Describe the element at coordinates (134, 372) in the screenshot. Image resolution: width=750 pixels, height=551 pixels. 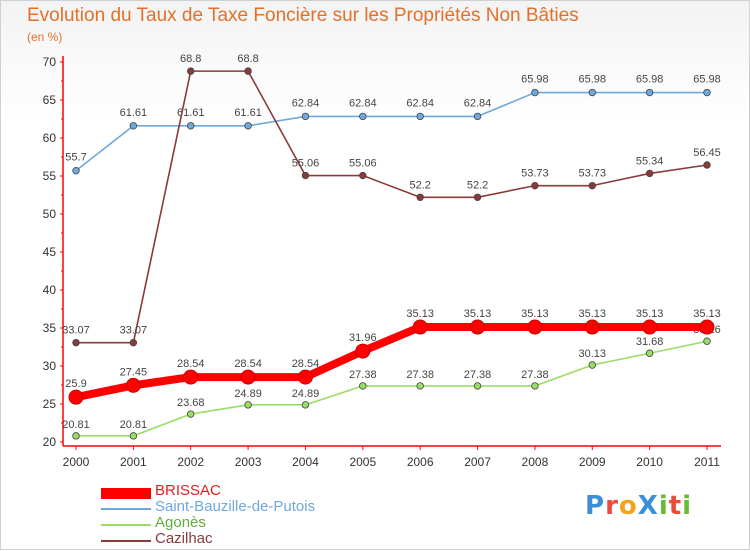
I see `data-label: 27.45` at that location.